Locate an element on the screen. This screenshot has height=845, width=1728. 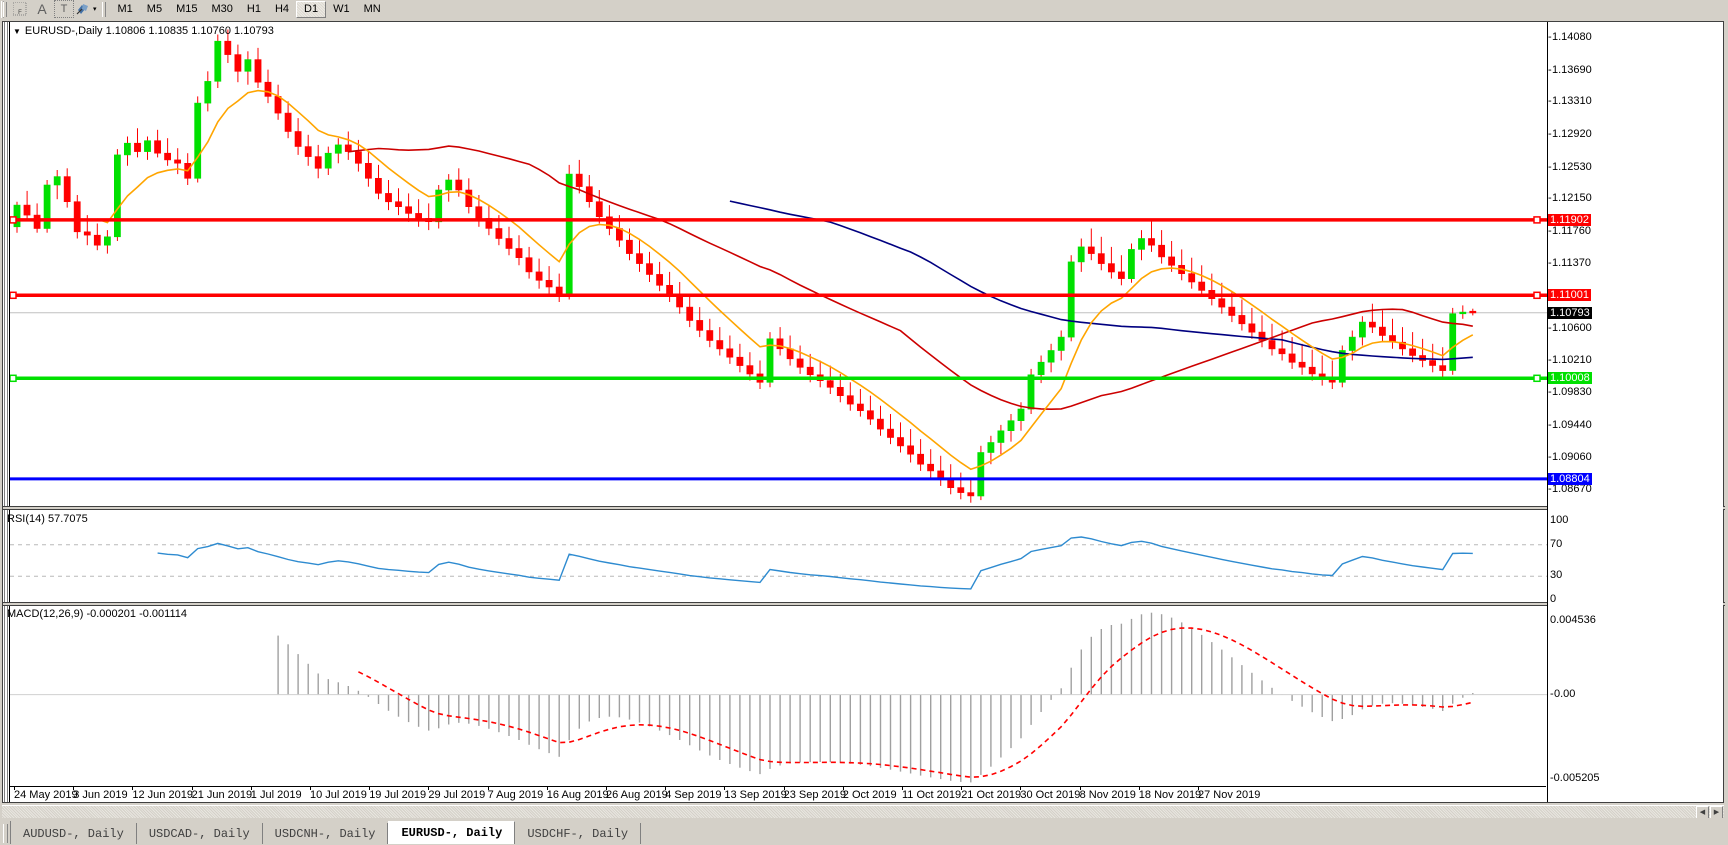
price-marker-resistance-line: 1.11902 is located at coordinates (1569, 219).